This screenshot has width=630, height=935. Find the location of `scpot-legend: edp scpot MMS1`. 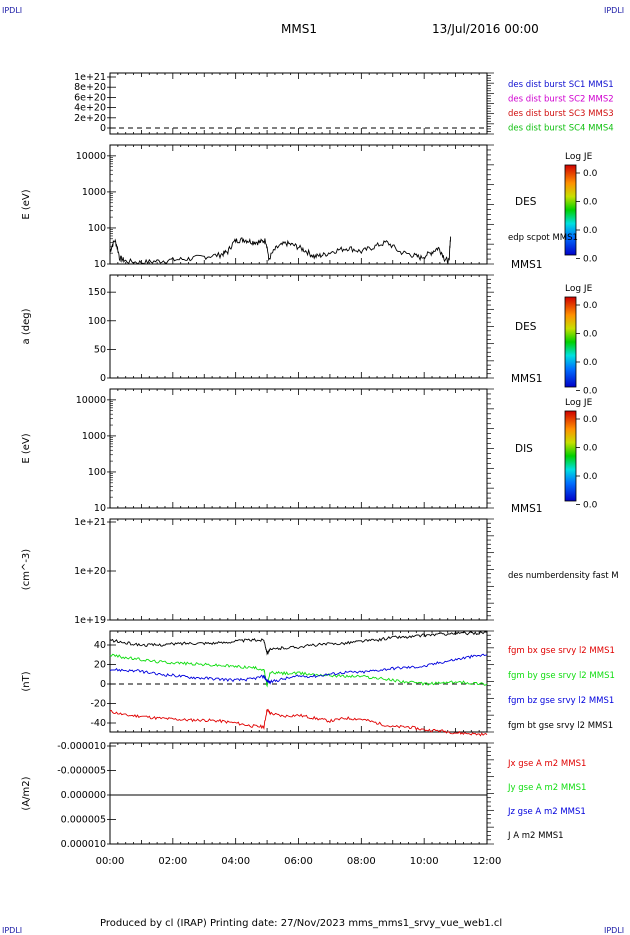

scpot-legend: edp scpot MMS1 is located at coordinates (543, 238).